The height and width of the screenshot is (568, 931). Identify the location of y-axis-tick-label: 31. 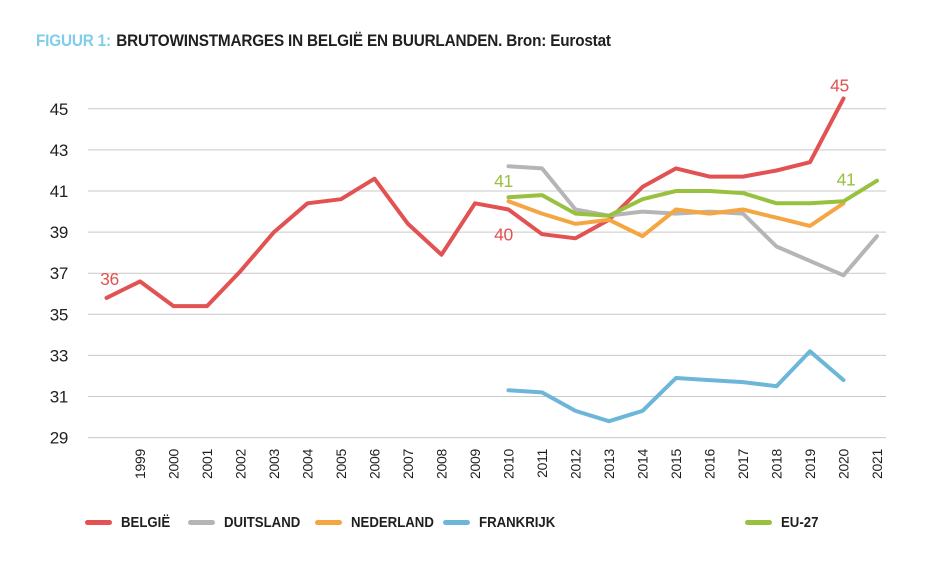
(59, 397).